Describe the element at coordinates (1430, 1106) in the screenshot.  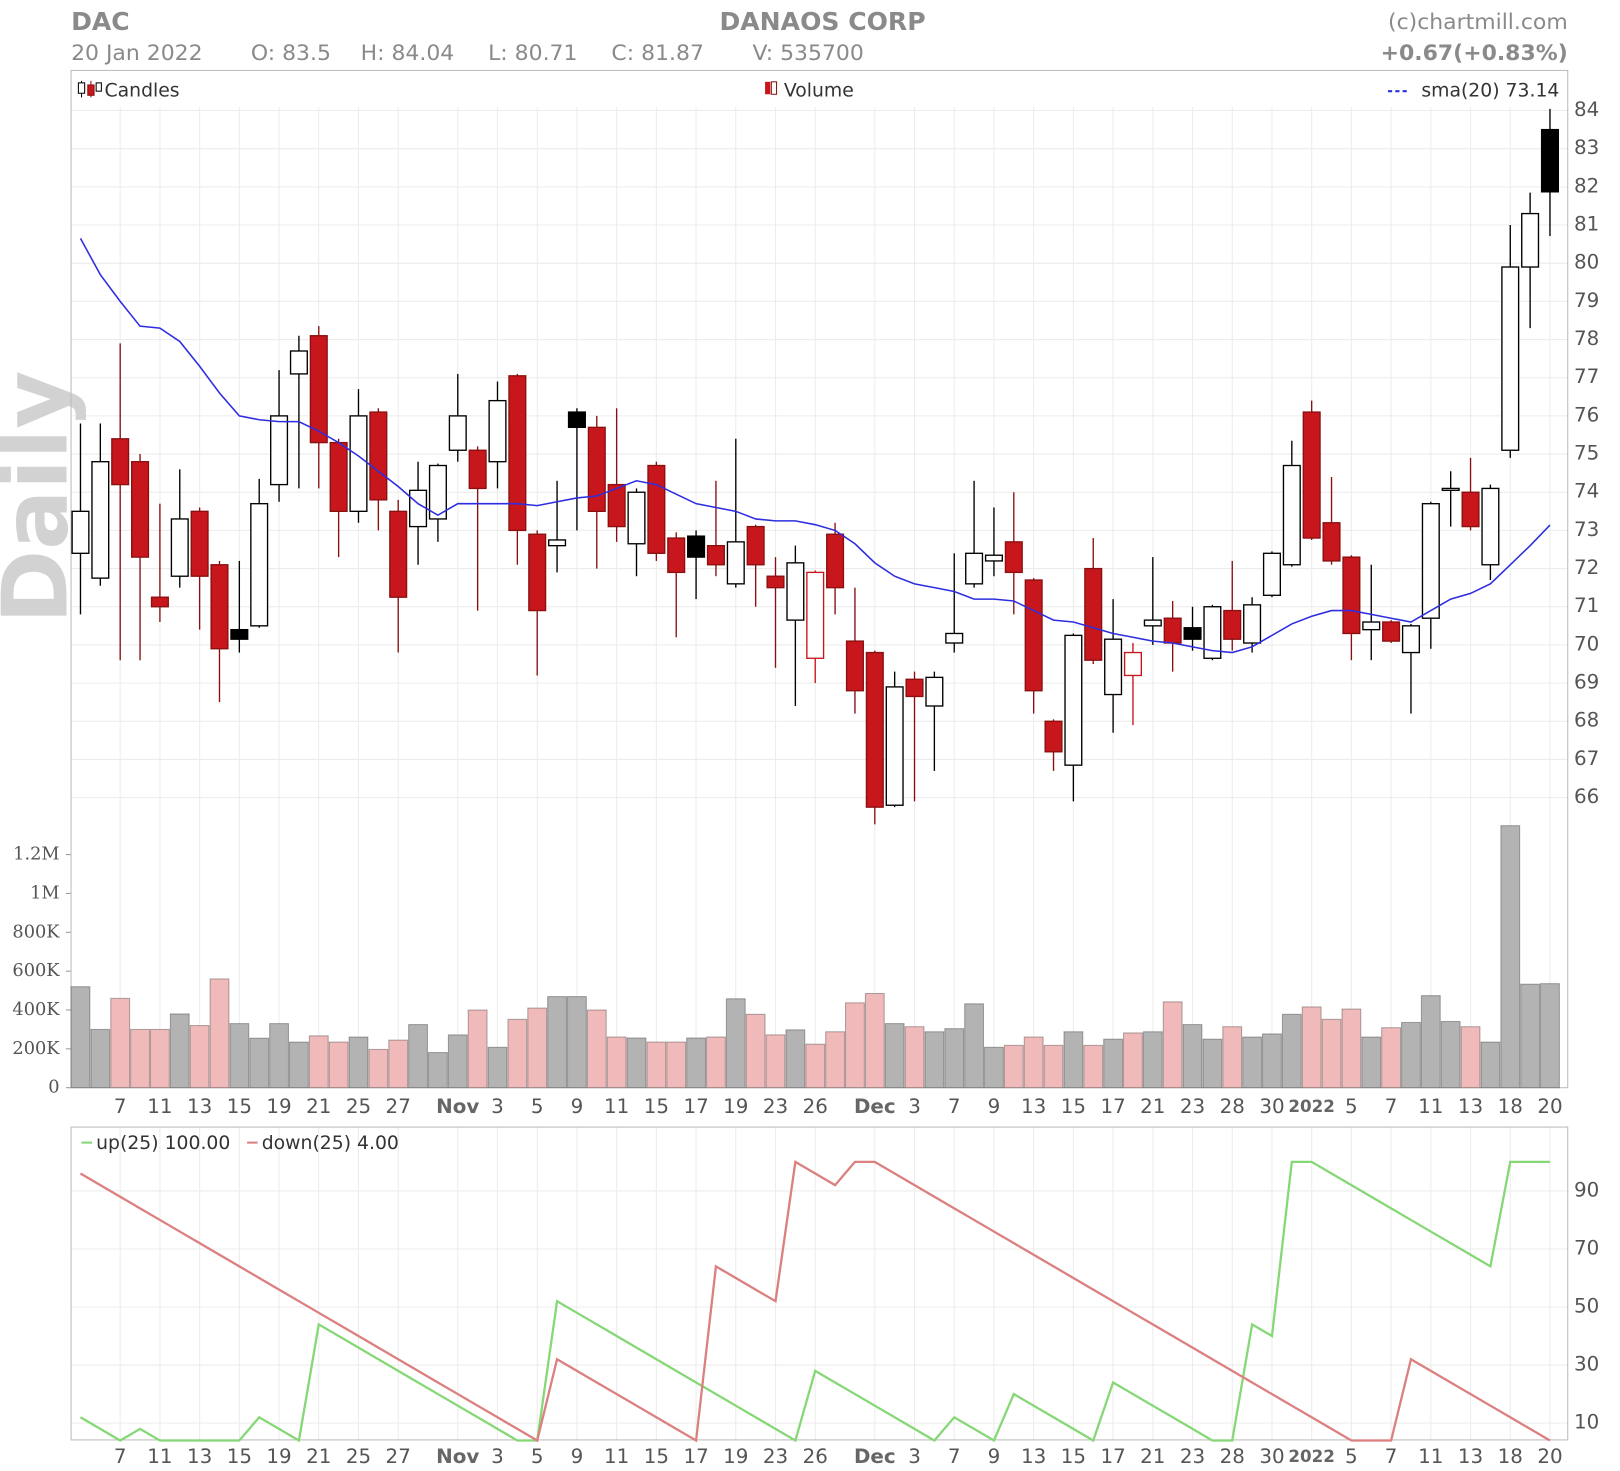
I see `x-tick-label: 11` at that location.